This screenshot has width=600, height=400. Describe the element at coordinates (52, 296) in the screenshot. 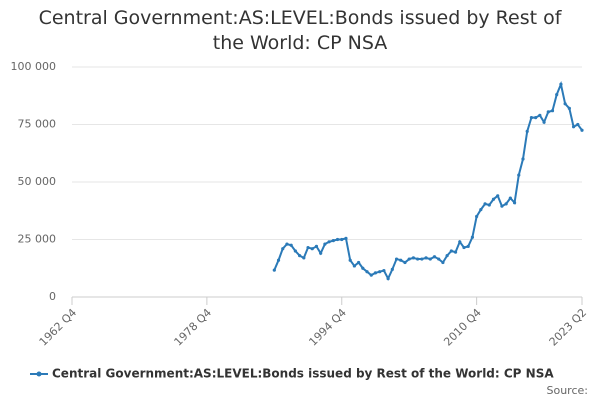

I see `y-tick-label: 0` at that location.